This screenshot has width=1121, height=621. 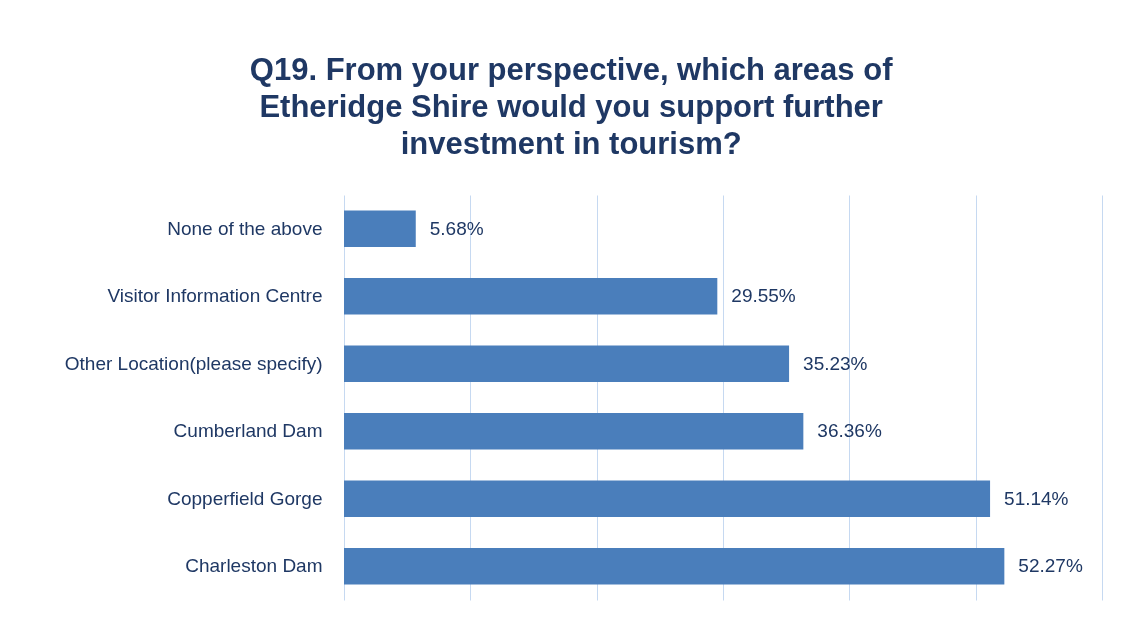 What do you see at coordinates (248, 431) in the screenshot?
I see `y-tick-label: Cumberland Dam` at bounding box center [248, 431].